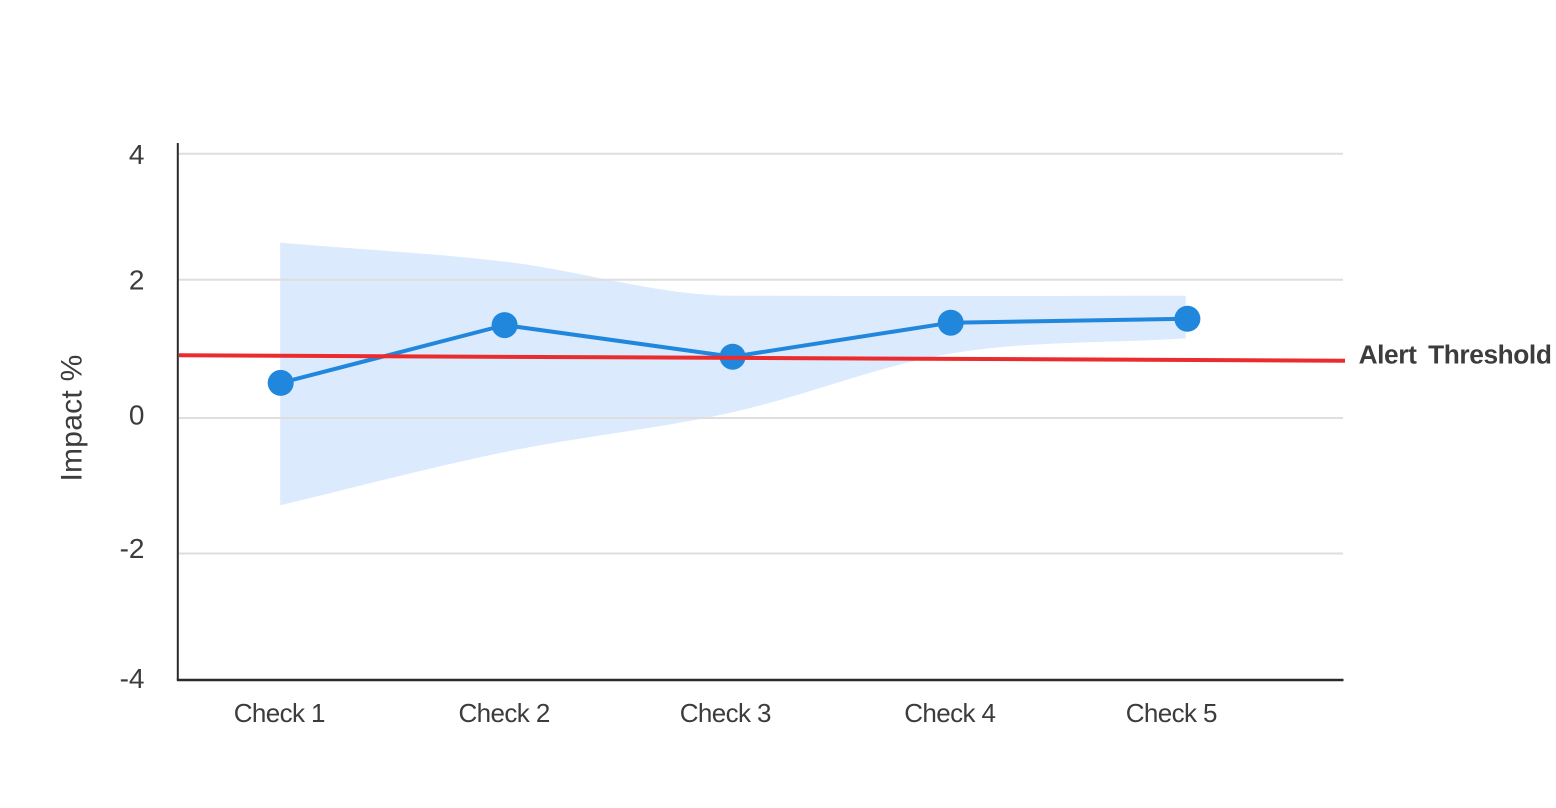  What do you see at coordinates (137, 415) in the screenshot?
I see `svg-text: 0` at bounding box center [137, 415].